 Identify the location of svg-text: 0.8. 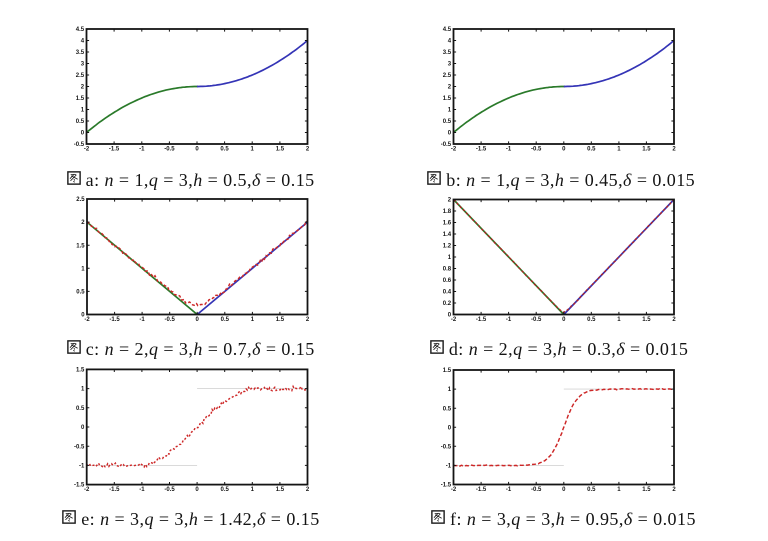
(447, 270).